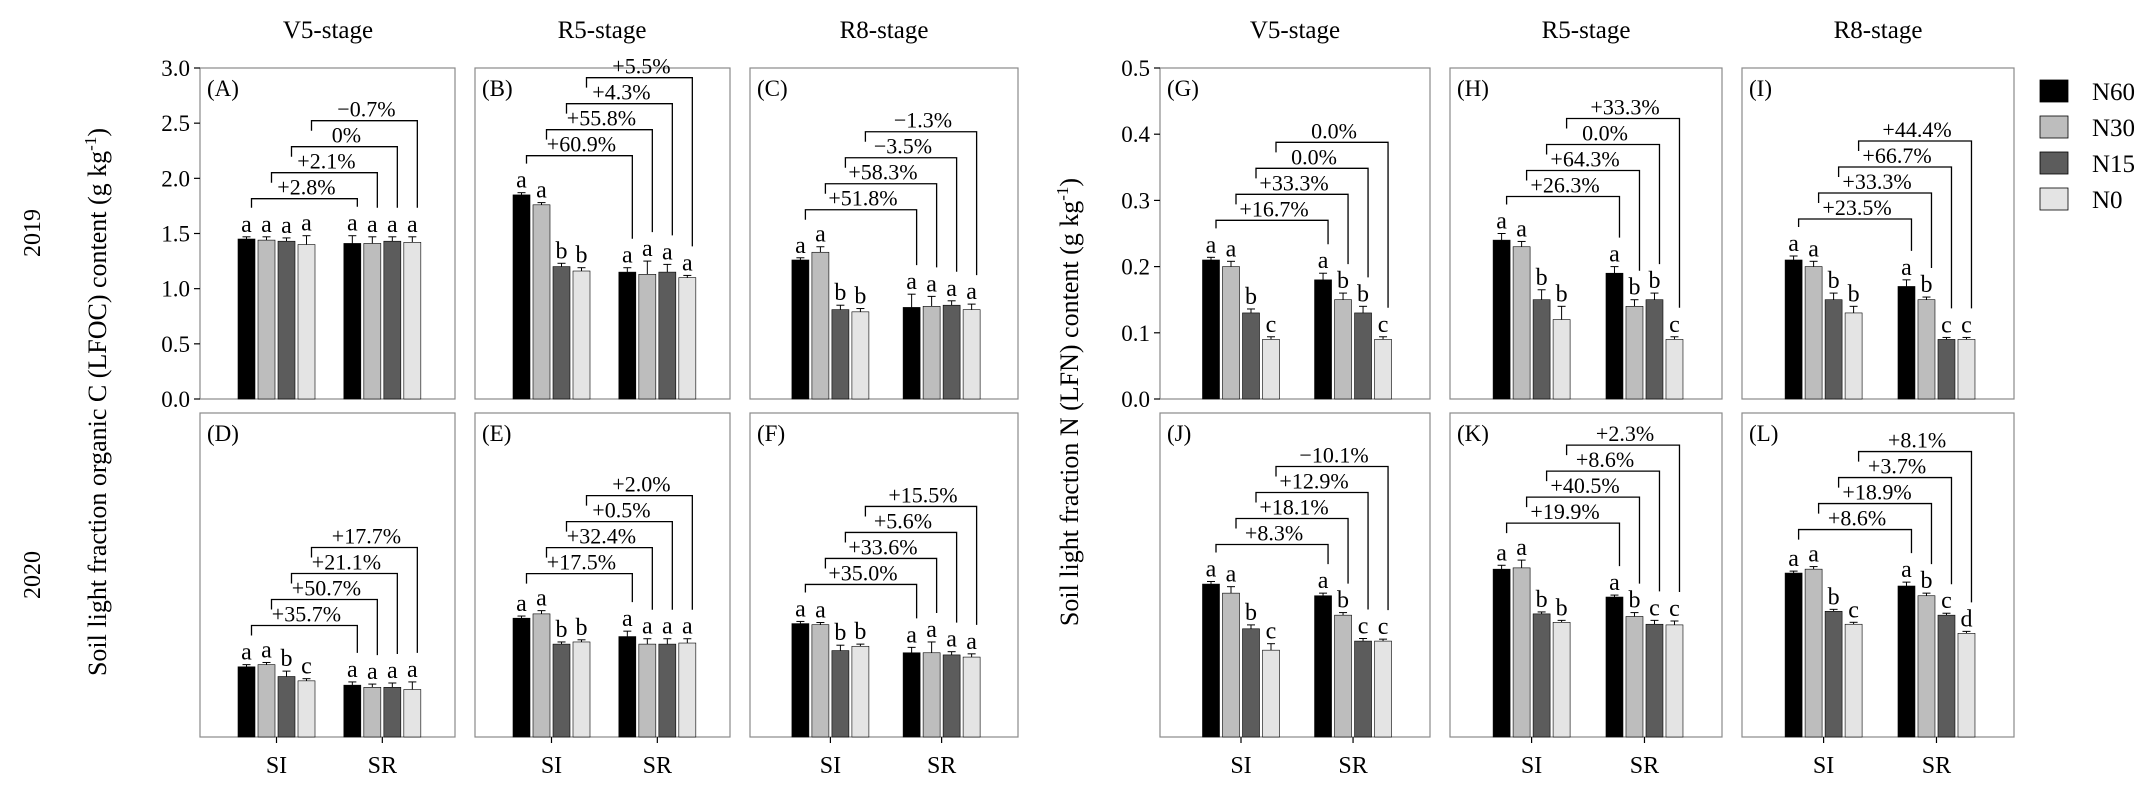 This screenshot has width=2156, height=799. I want to click on comparison-percent-label: +64.3%, so click(1584, 159).